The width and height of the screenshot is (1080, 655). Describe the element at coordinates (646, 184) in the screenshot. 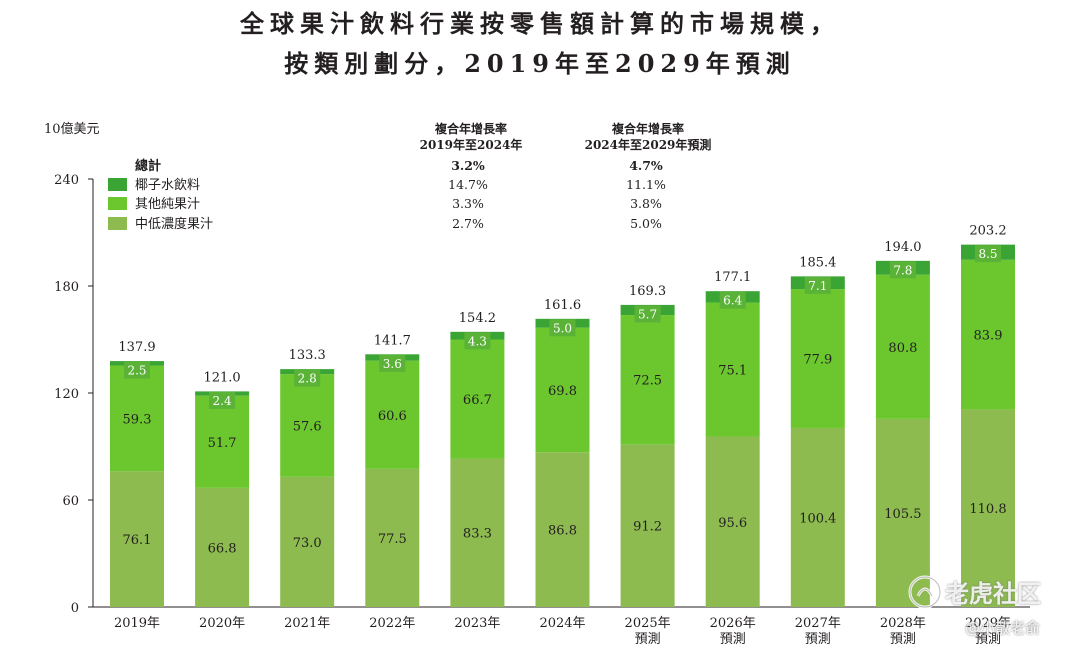

I see `cagr-value: 11.1%` at that location.